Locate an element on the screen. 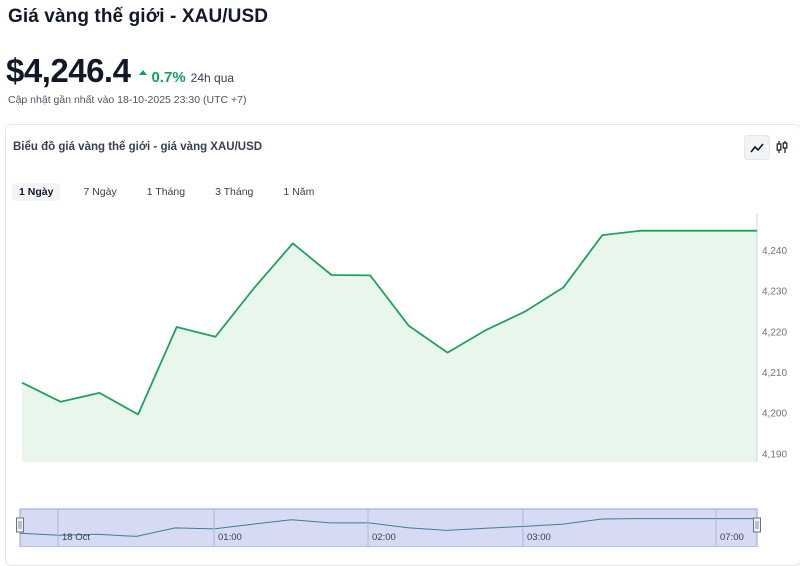 This screenshot has height=566, width=800. y-tick-label: 4,190 is located at coordinates (774, 454).